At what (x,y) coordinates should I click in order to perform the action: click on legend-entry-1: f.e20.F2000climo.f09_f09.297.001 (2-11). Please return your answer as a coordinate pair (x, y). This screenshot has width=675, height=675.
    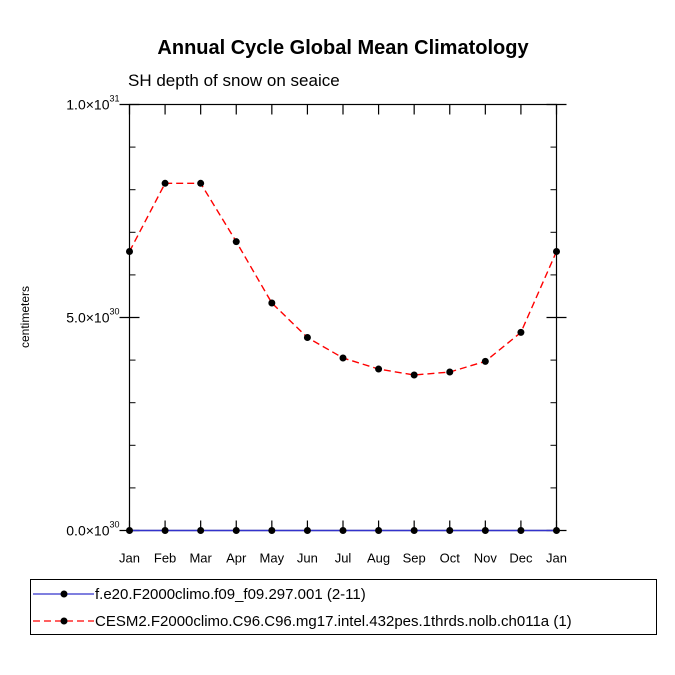
    Looking at the image, I should click on (199, 594).